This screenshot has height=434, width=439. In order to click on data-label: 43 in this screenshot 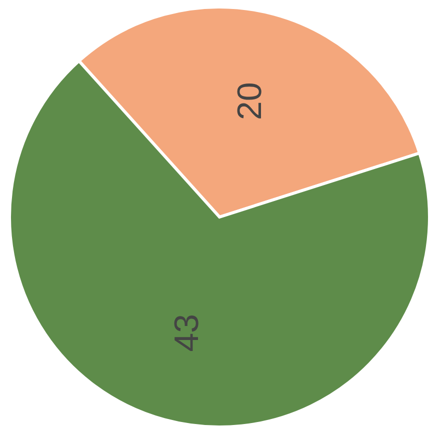, I will do `click(187, 333)`.